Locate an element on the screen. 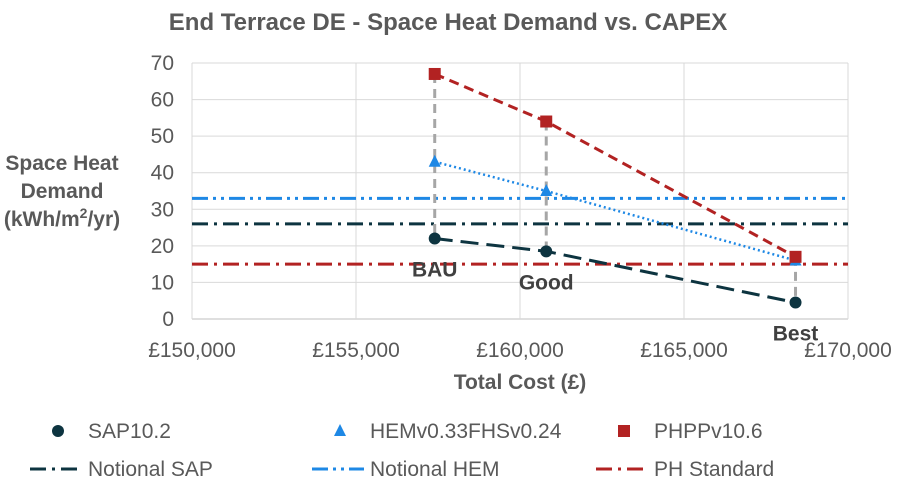  y-tick-label: 20 is located at coordinates (162, 246).